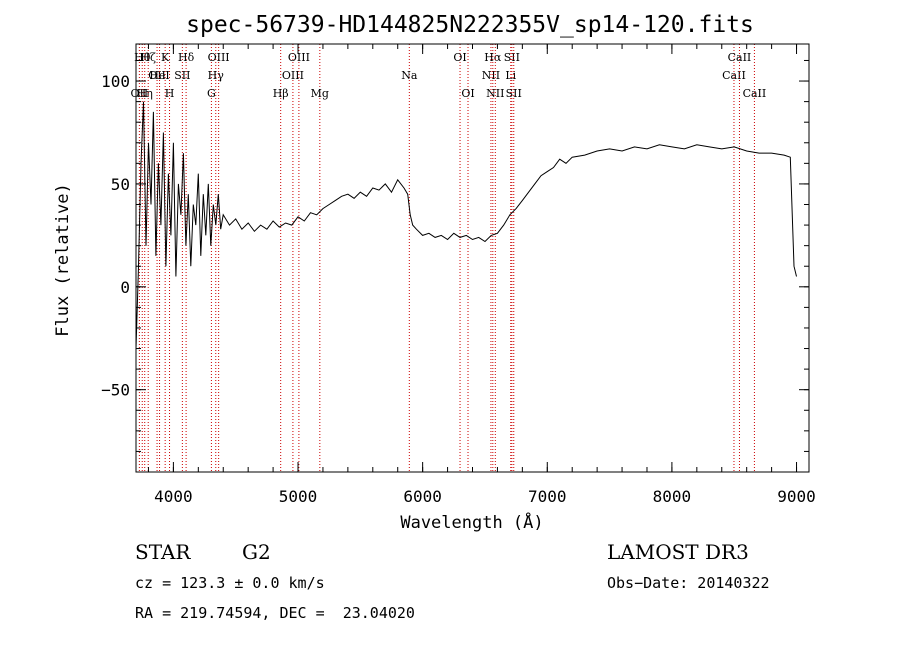  Describe the element at coordinates (467, 93) in the screenshot. I see `line-marker-label-19: OI` at that location.